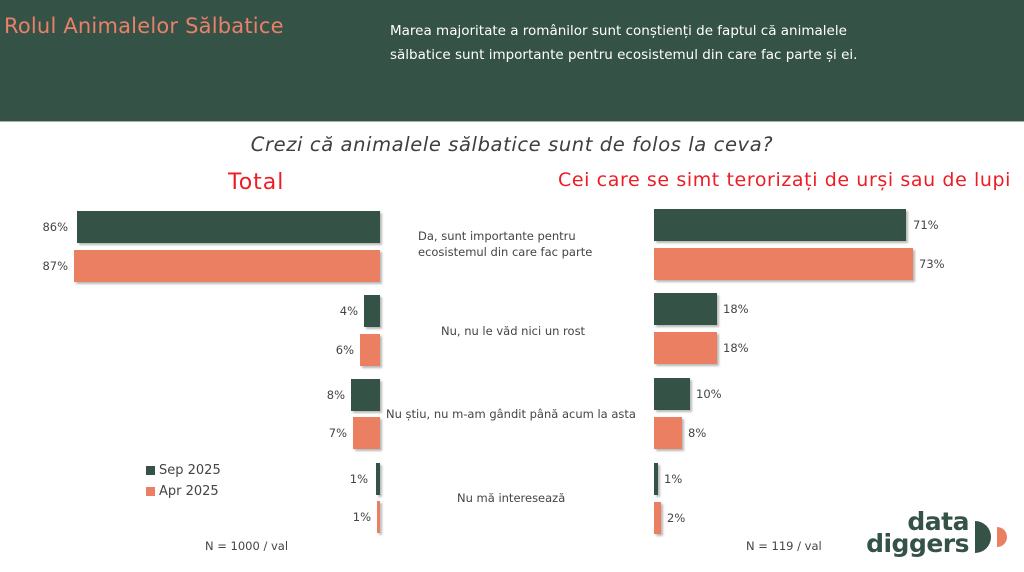 This screenshot has width=1024, height=572. Describe the element at coordinates (348, 311) in the screenshot. I see `left-value-sep-1: 4%` at that location.